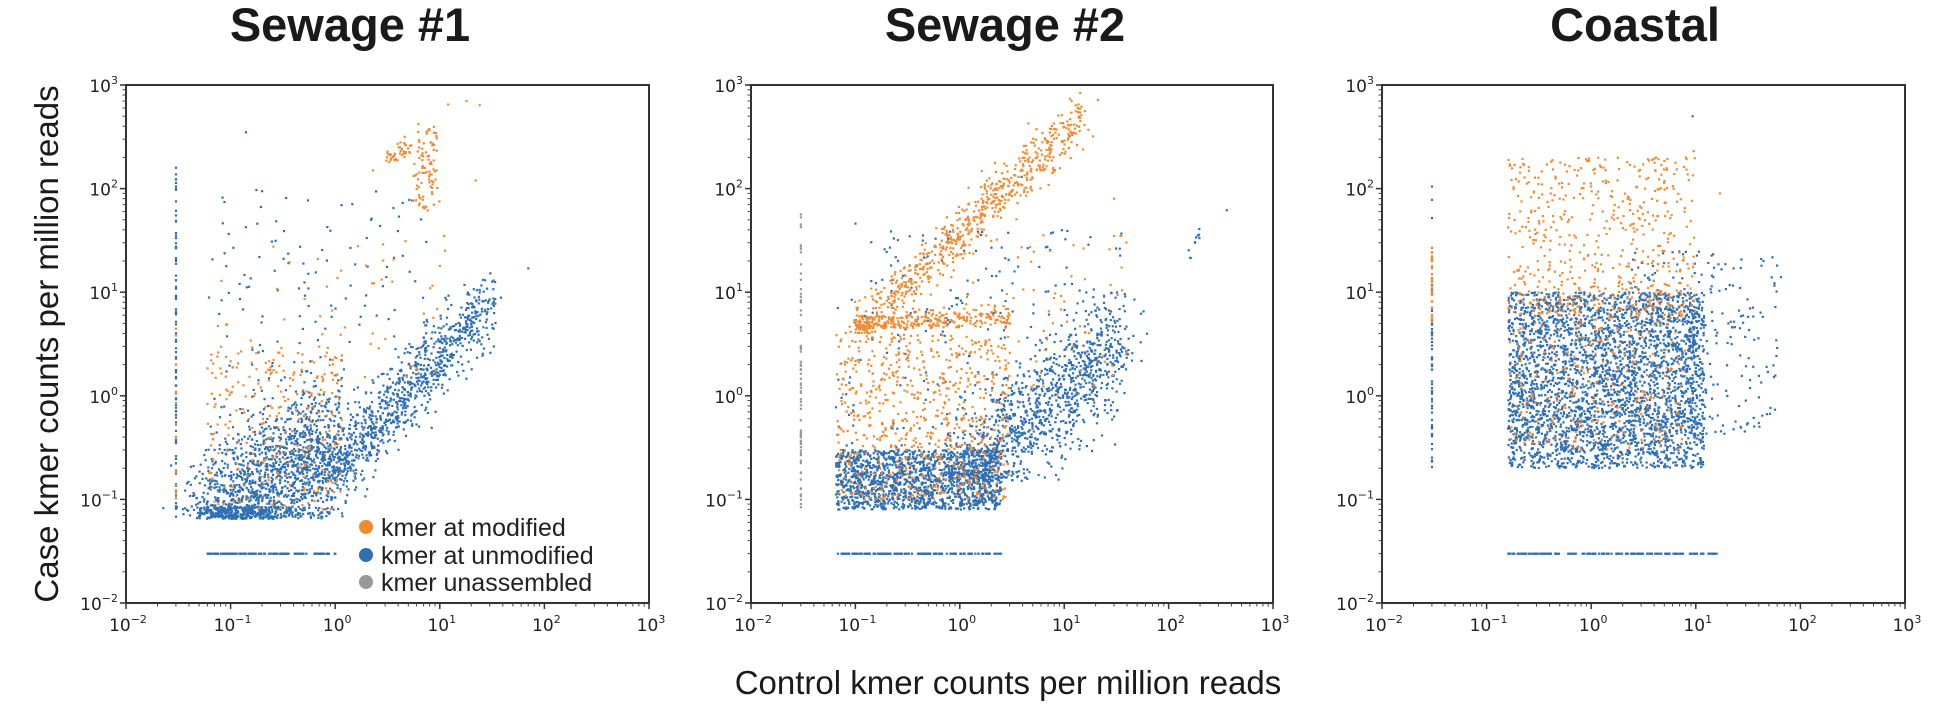  Describe the element at coordinates (346, 327) in the screenshot. I see `scatter-points` at that location.